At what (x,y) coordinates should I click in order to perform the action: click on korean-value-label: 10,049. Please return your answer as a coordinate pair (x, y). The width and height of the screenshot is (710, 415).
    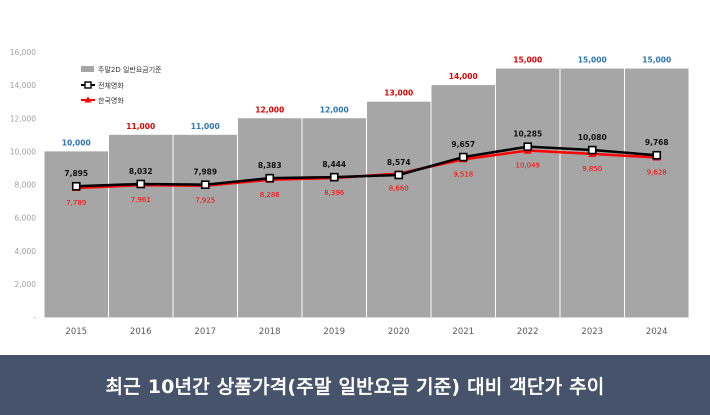
    Looking at the image, I should click on (528, 166).